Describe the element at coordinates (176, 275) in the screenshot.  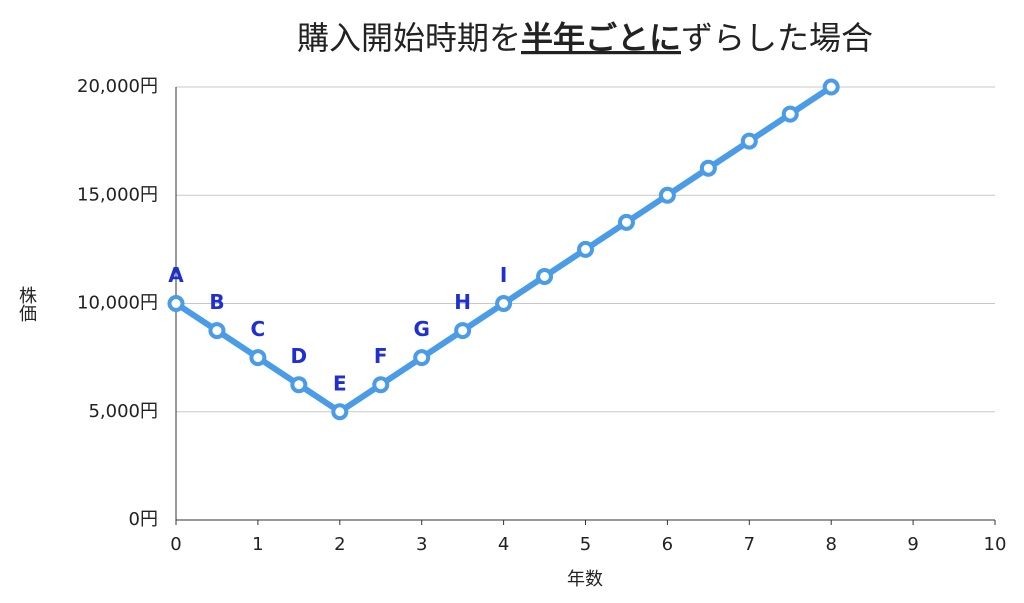
I see `point-label: A` at that location.